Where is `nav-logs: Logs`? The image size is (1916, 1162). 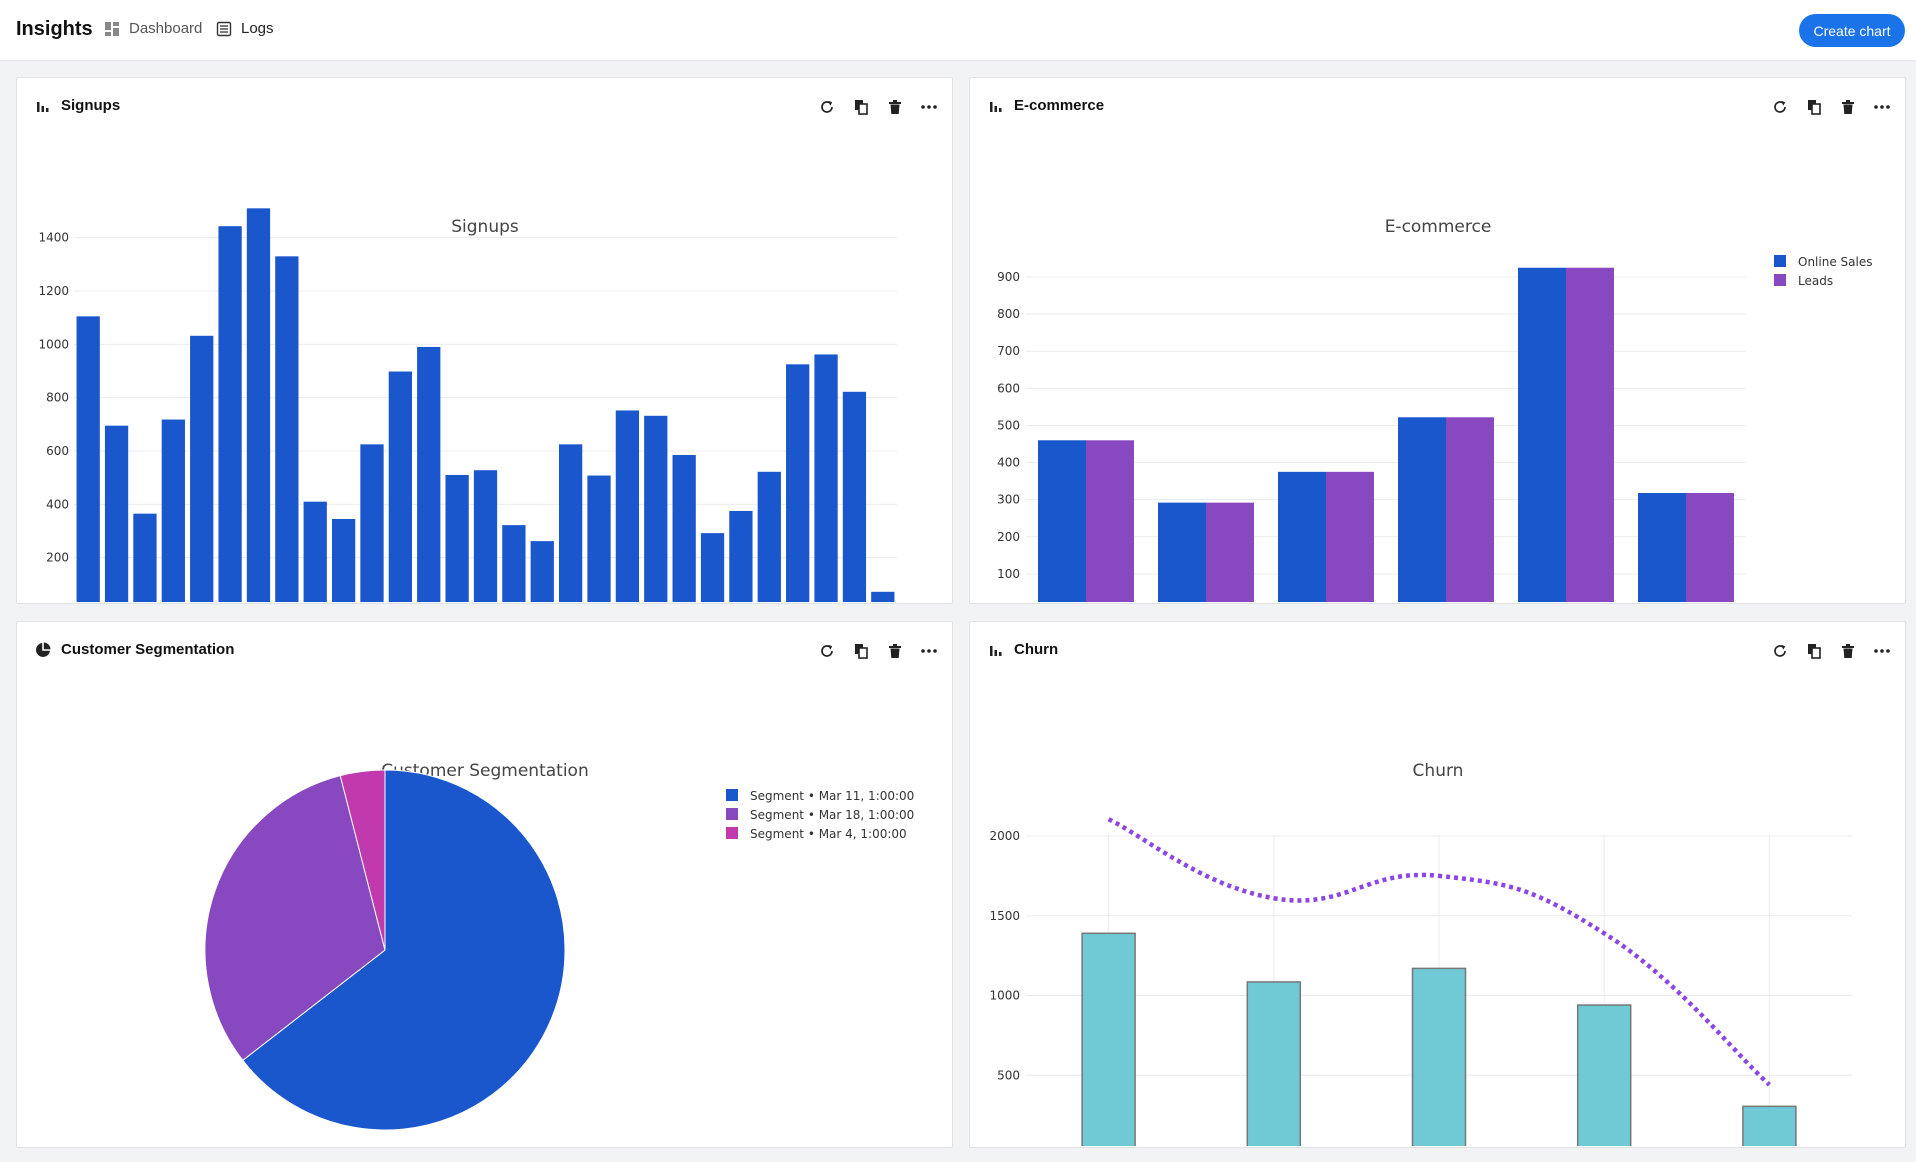
nav-logs: Logs is located at coordinates (245, 28).